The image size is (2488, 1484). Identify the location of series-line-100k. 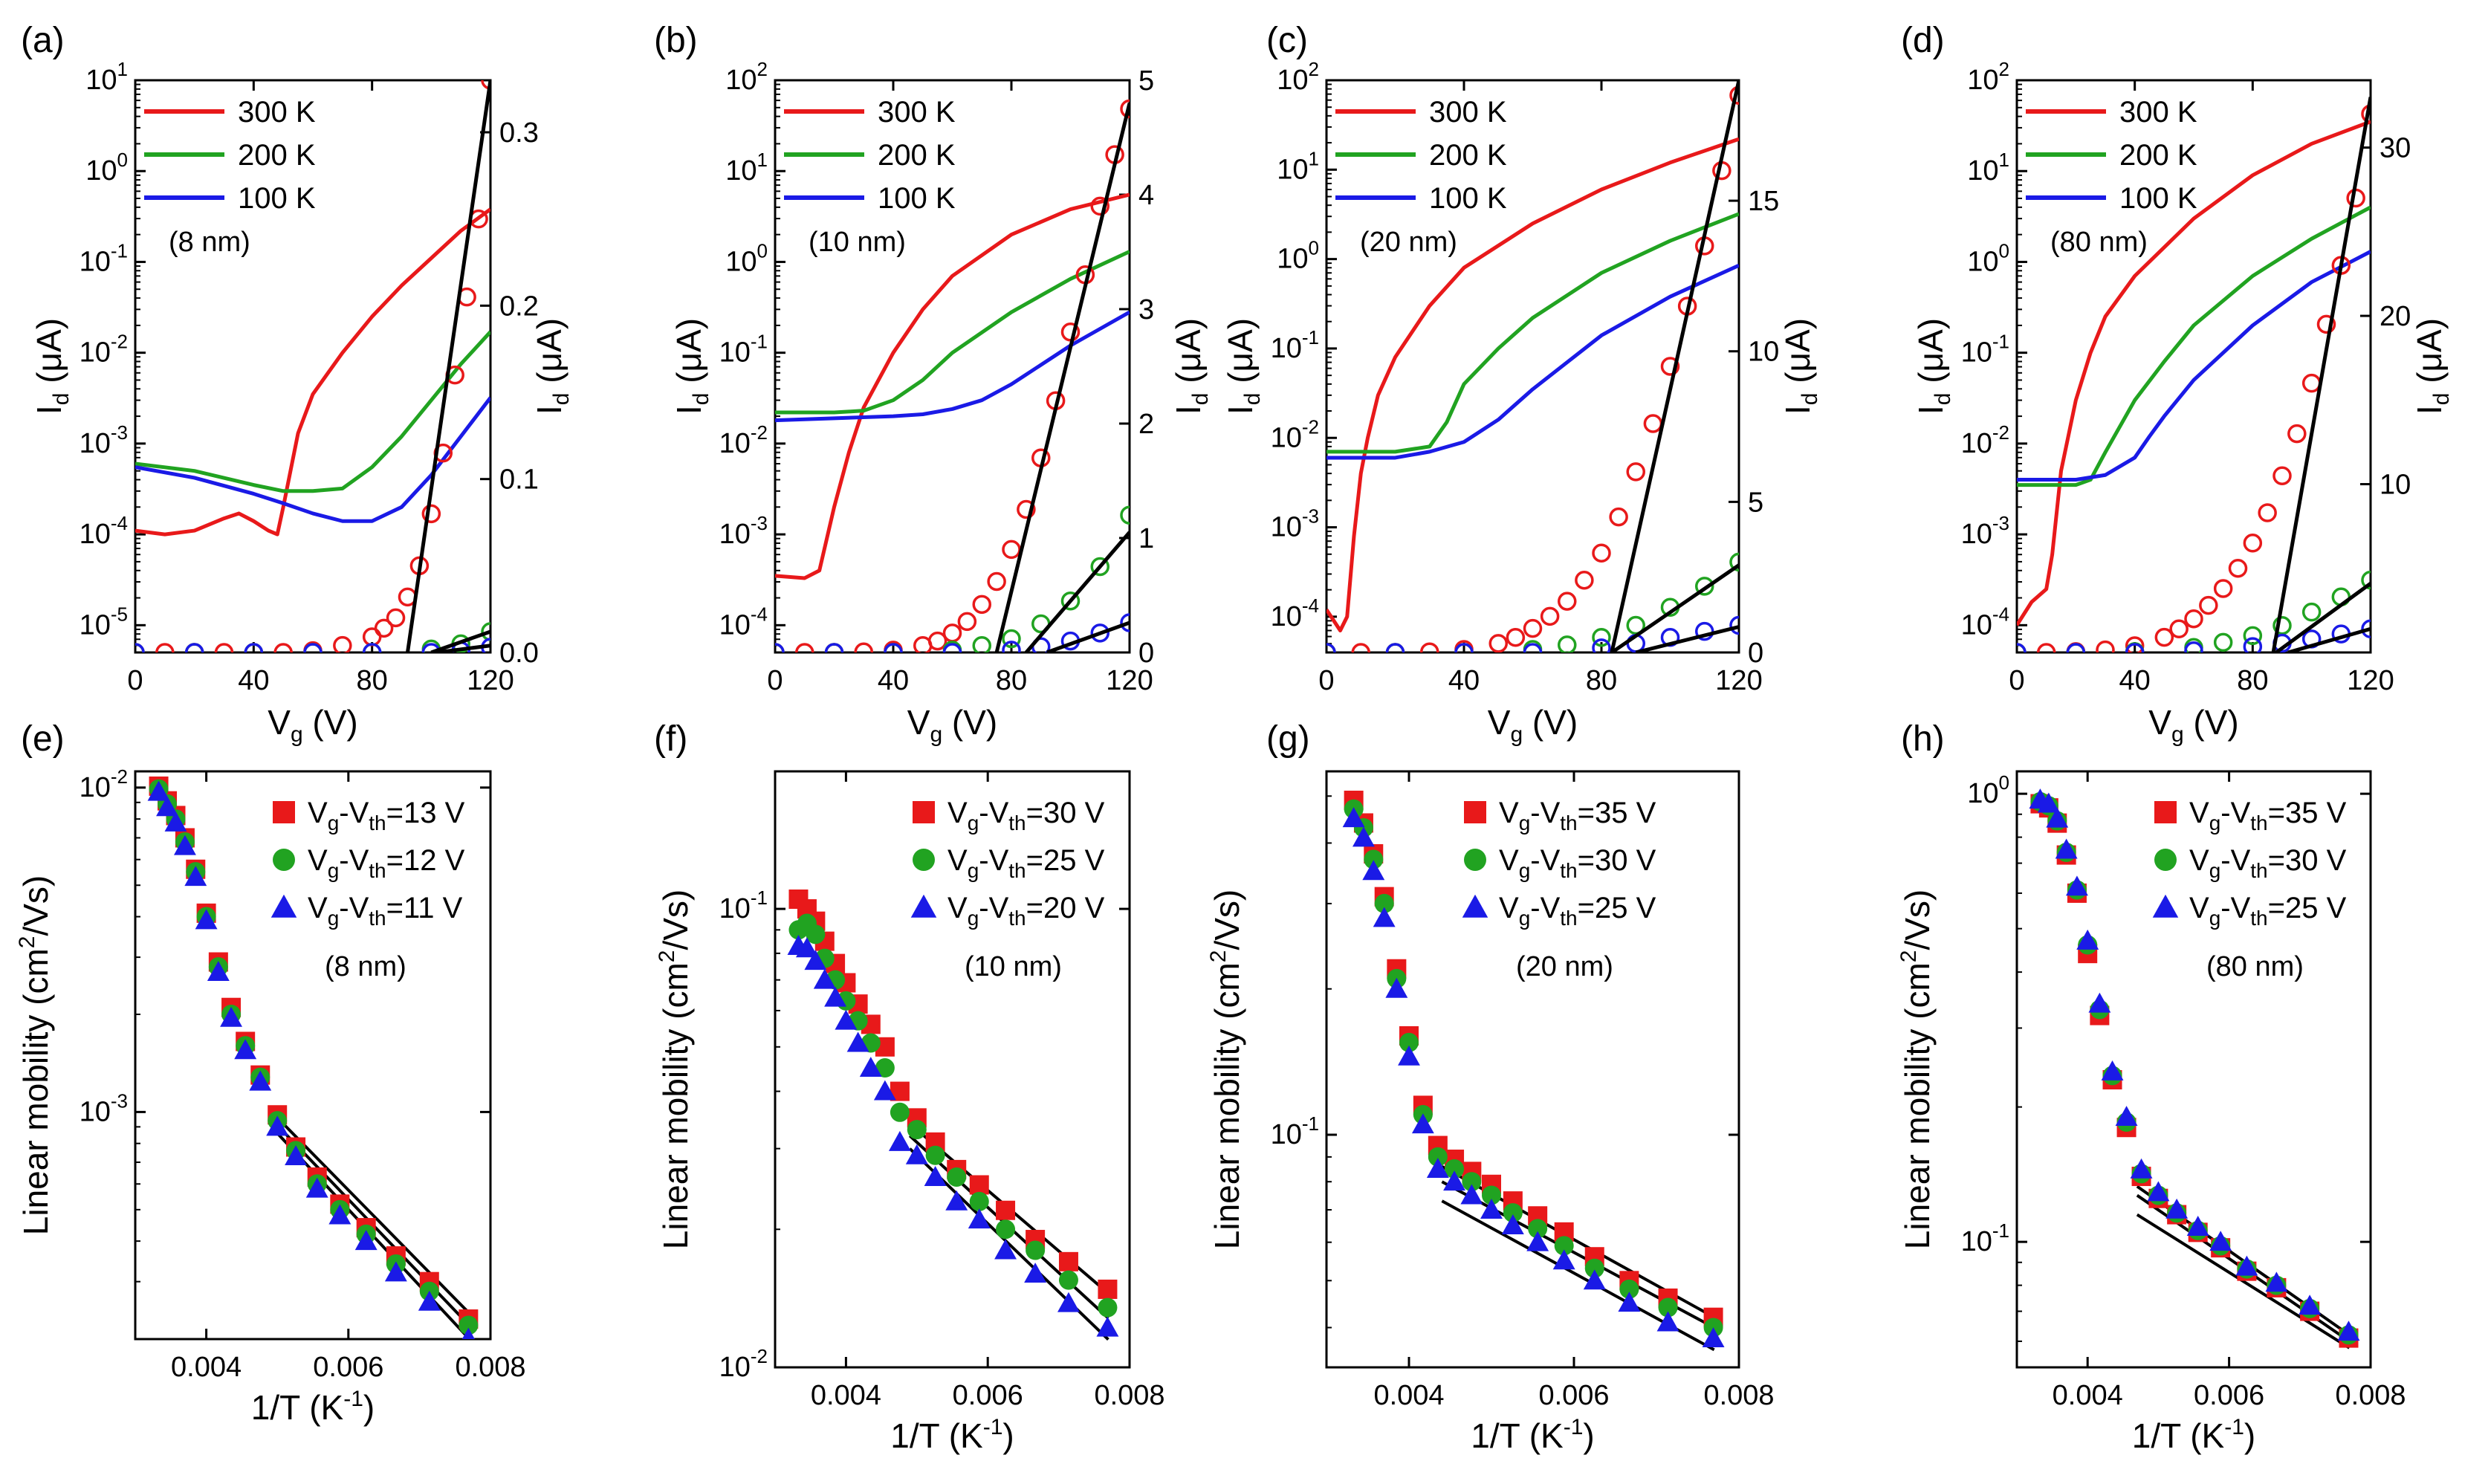
(953, 367).